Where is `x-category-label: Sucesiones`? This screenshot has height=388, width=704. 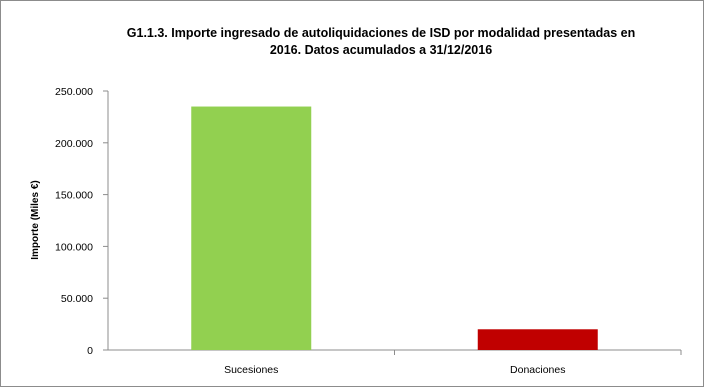 x-category-label: Sucesiones is located at coordinates (251, 370).